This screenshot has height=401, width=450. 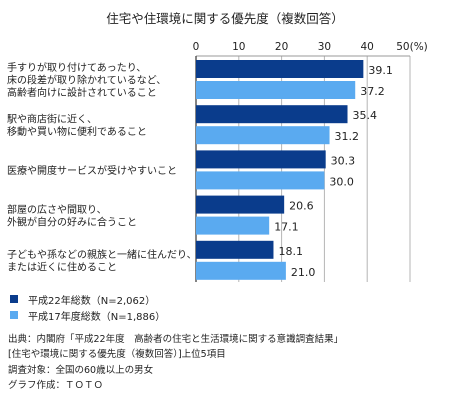 I want to click on legend: 平成22年総数（N=2,062） 平成17年度総数（N=1,886）, so click(x=87, y=308).